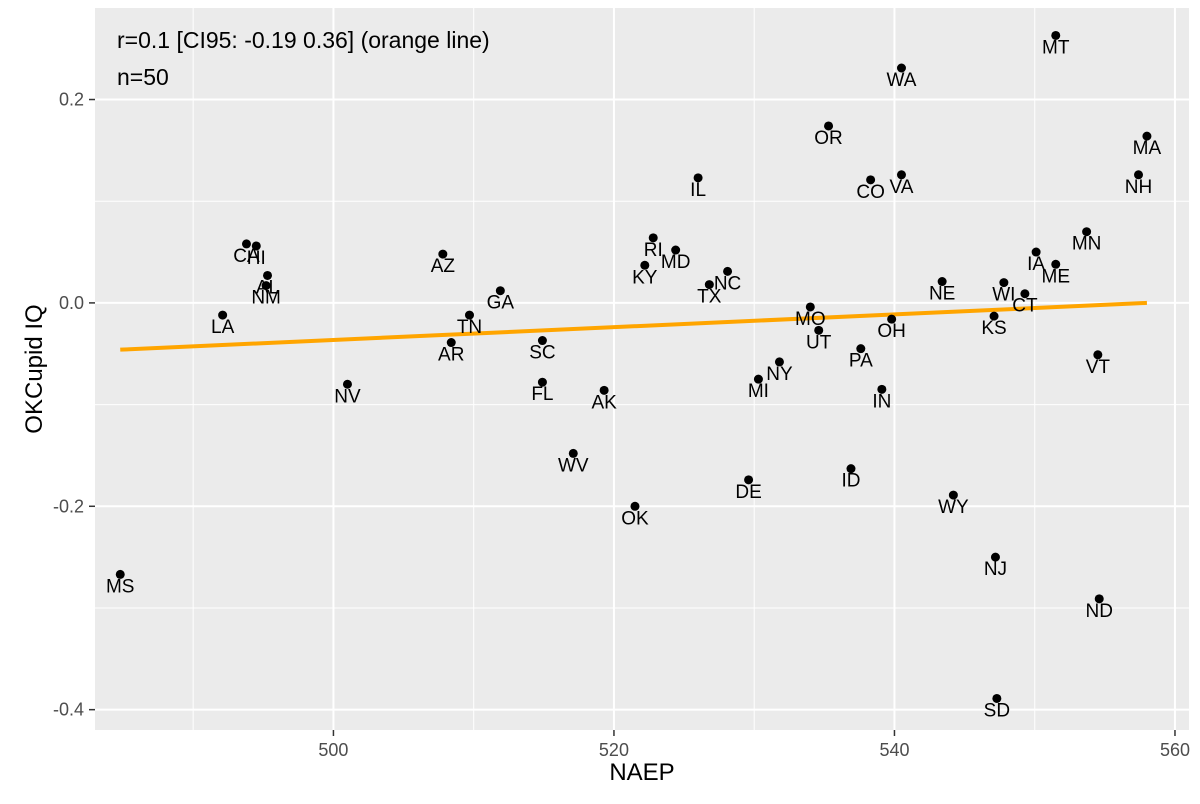 Image resolution: width=1200 pixels, height=804 pixels. What do you see at coordinates (810, 307) in the screenshot?
I see `data-point-mo` at bounding box center [810, 307].